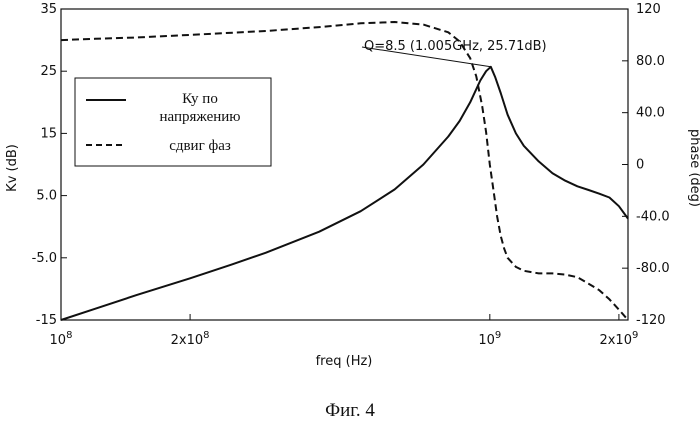  What do you see at coordinates (344, 331) in the screenshot?
I see `x-axis-ticks: 10⁸ 2x10⁸ 10⁹ 2x10⁹` at bounding box center [344, 331].